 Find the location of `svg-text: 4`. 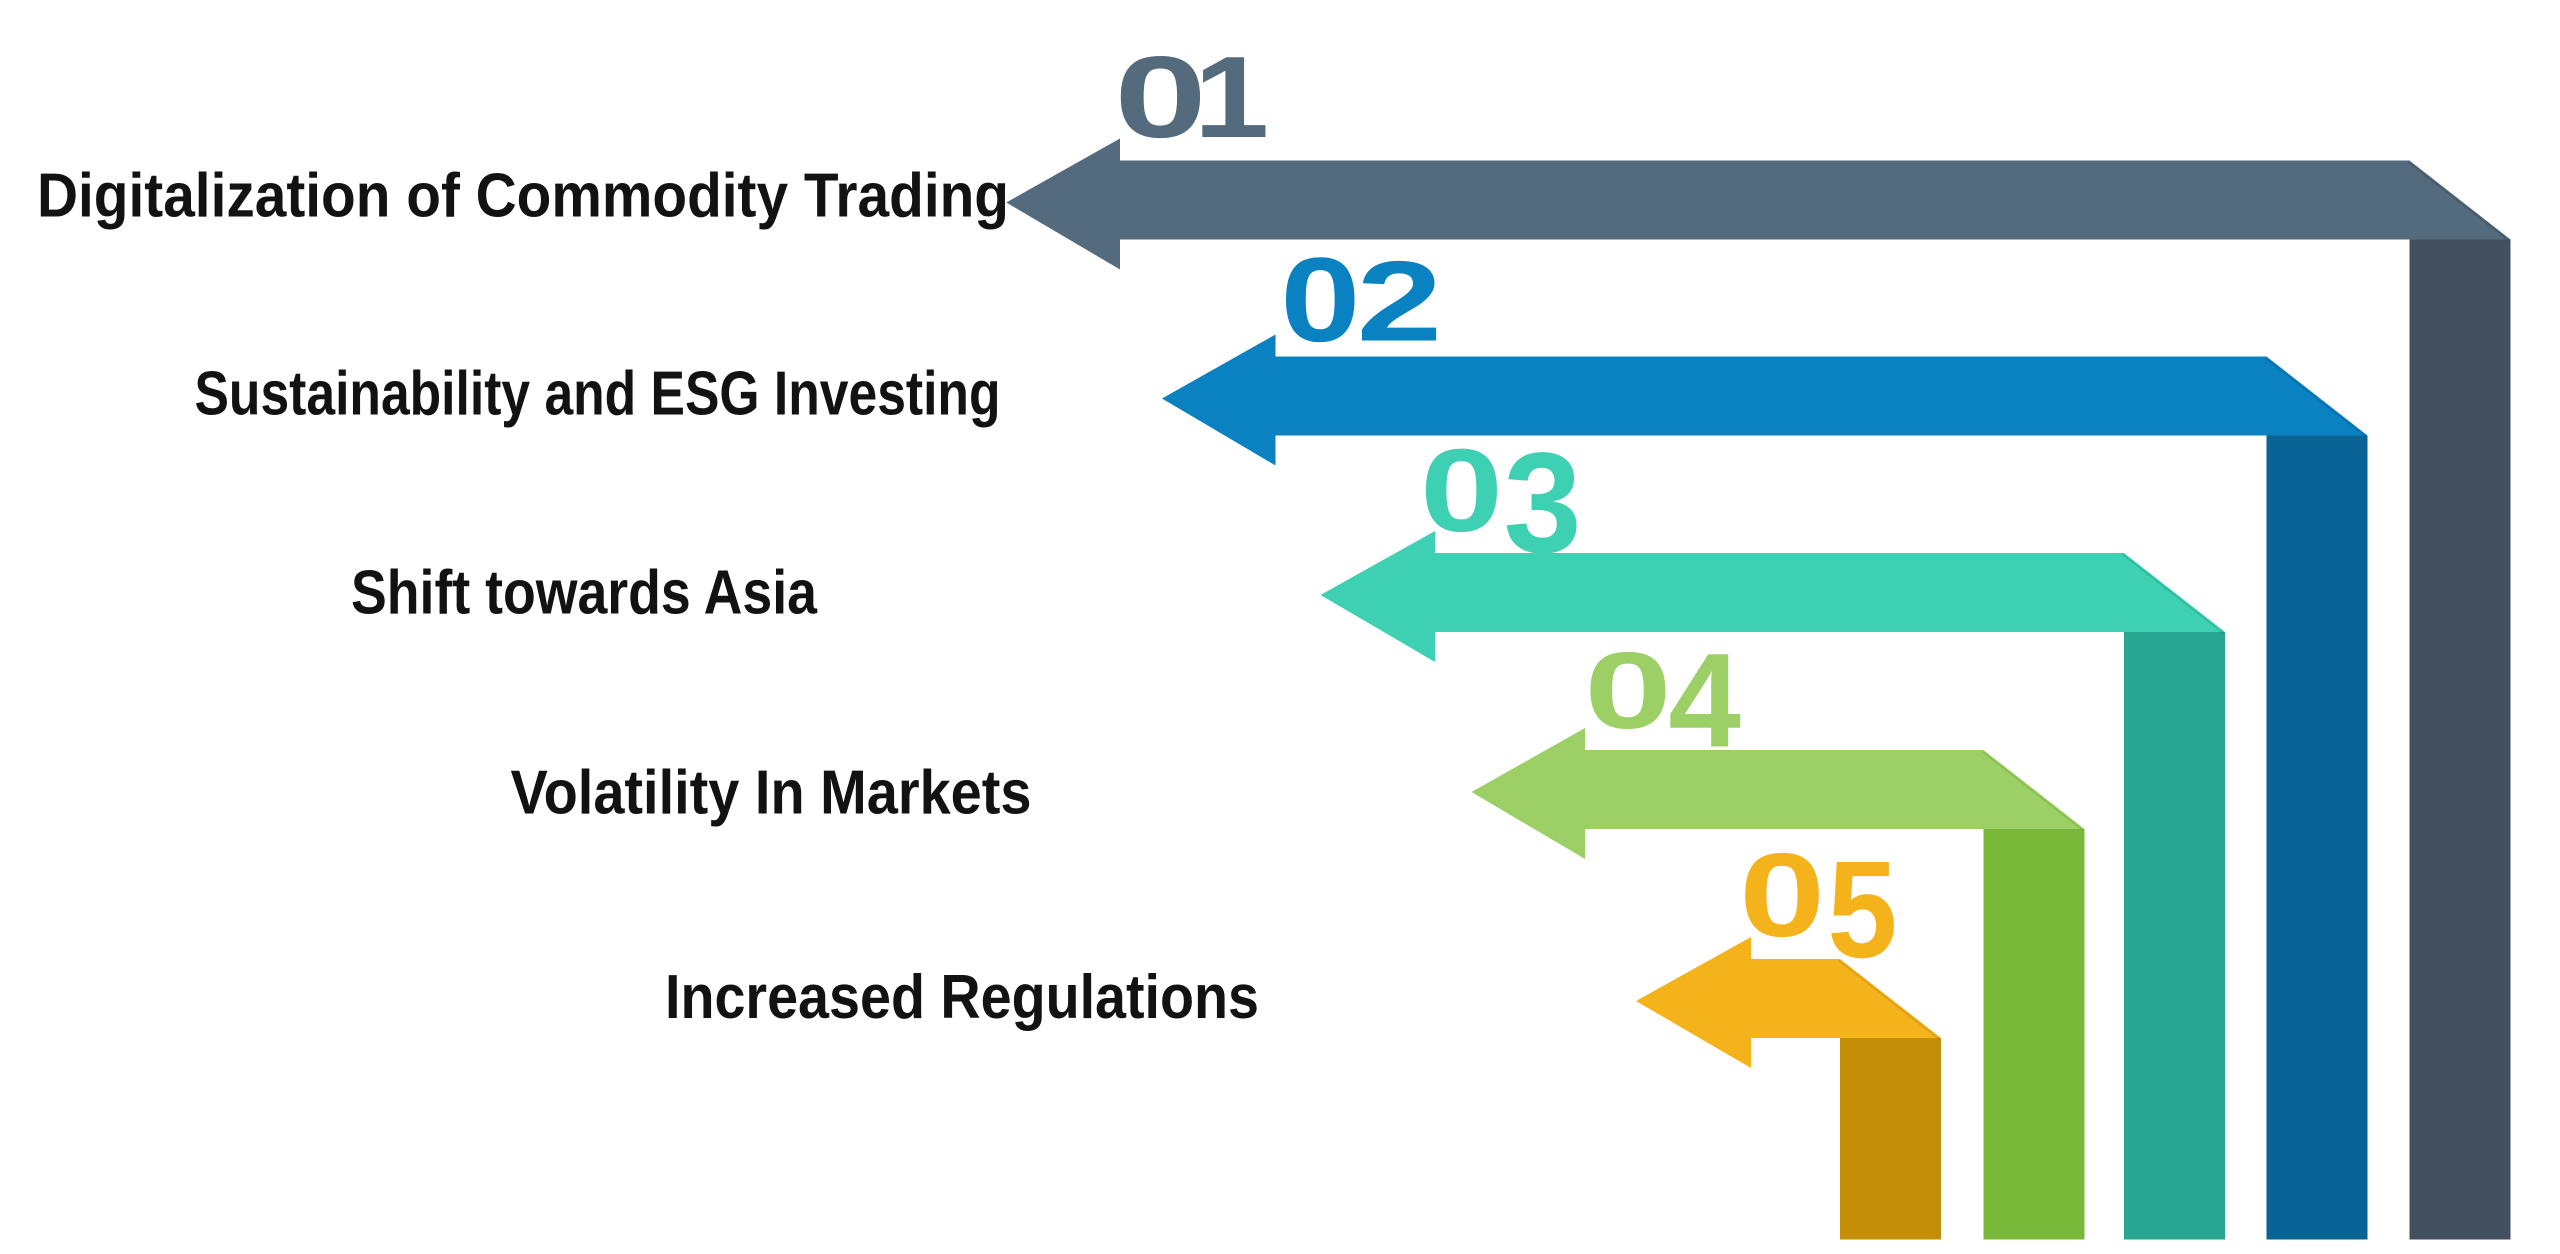

svg-text: 4 is located at coordinates (1704, 701).